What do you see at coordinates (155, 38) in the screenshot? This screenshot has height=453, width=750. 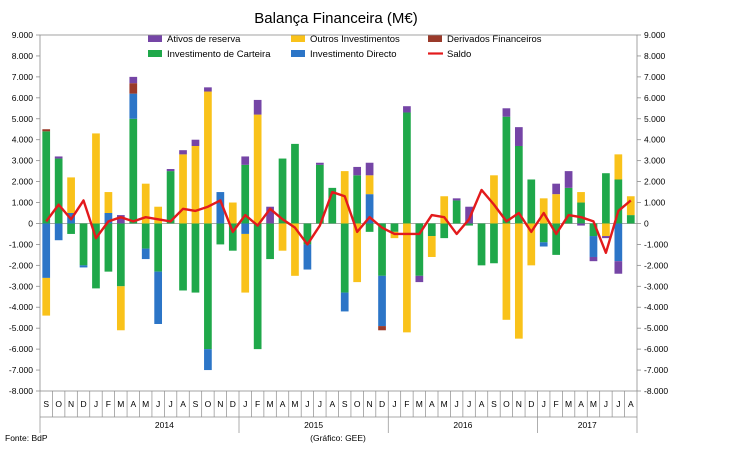 I see `legend-swatch-ativos-de-reserva` at bounding box center [155, 38].